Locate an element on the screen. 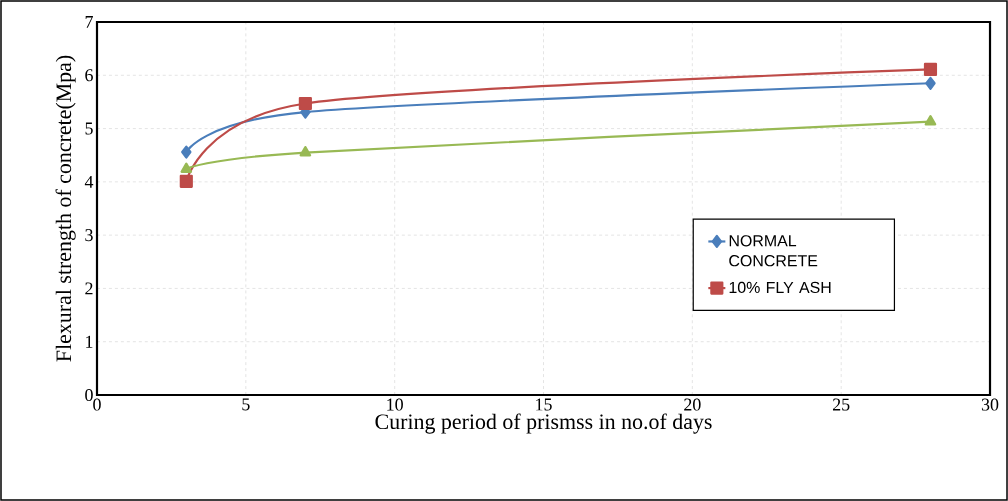 Image resolution: width=1008 pixels, height=501 pixels. x-tick-label: 5 is located at coordinates (246, 404).